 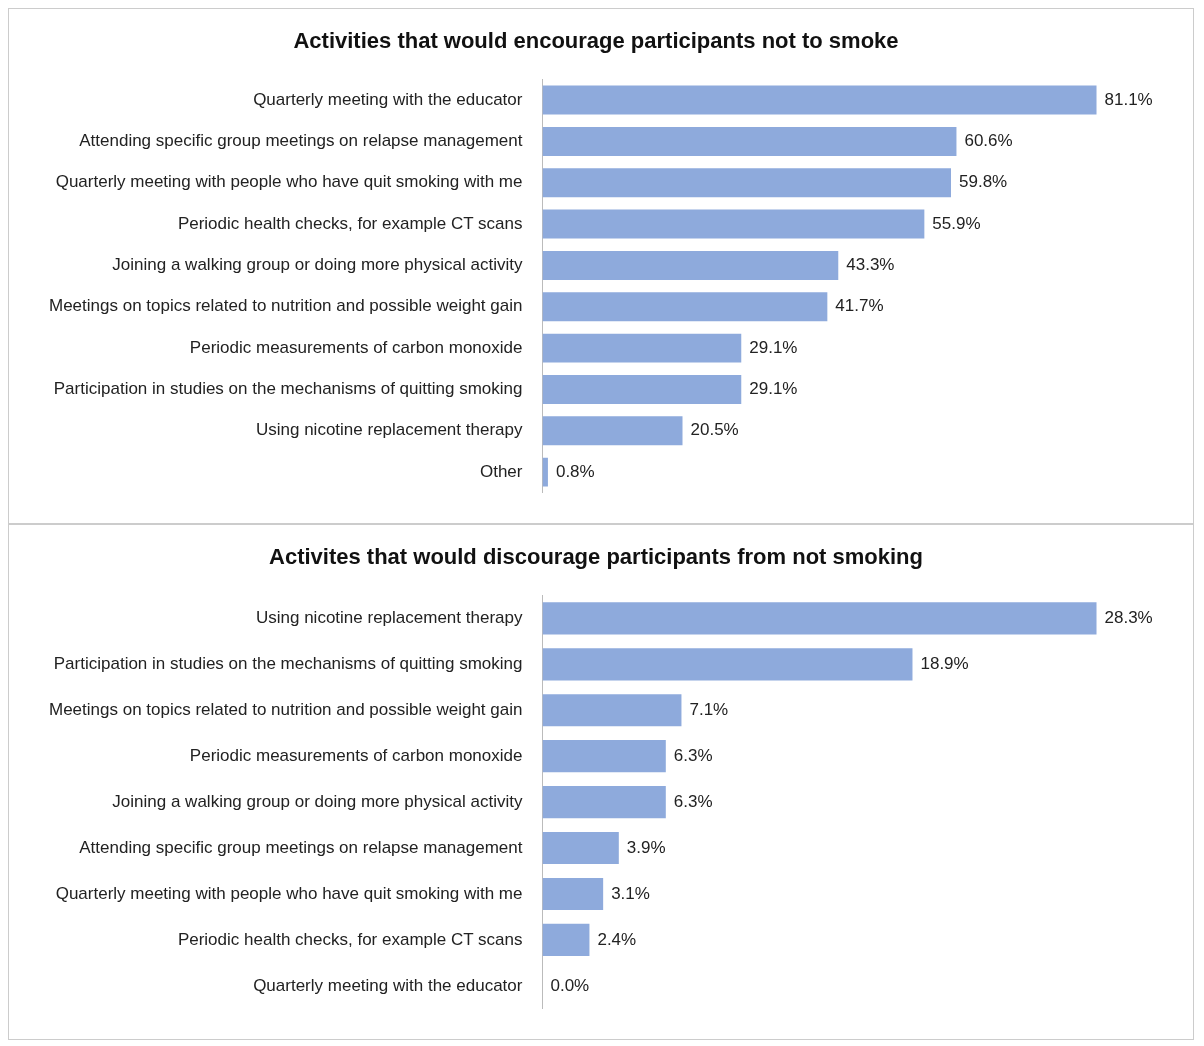 I want to click on data-label: 3.9%, so click(x=646, y=847).